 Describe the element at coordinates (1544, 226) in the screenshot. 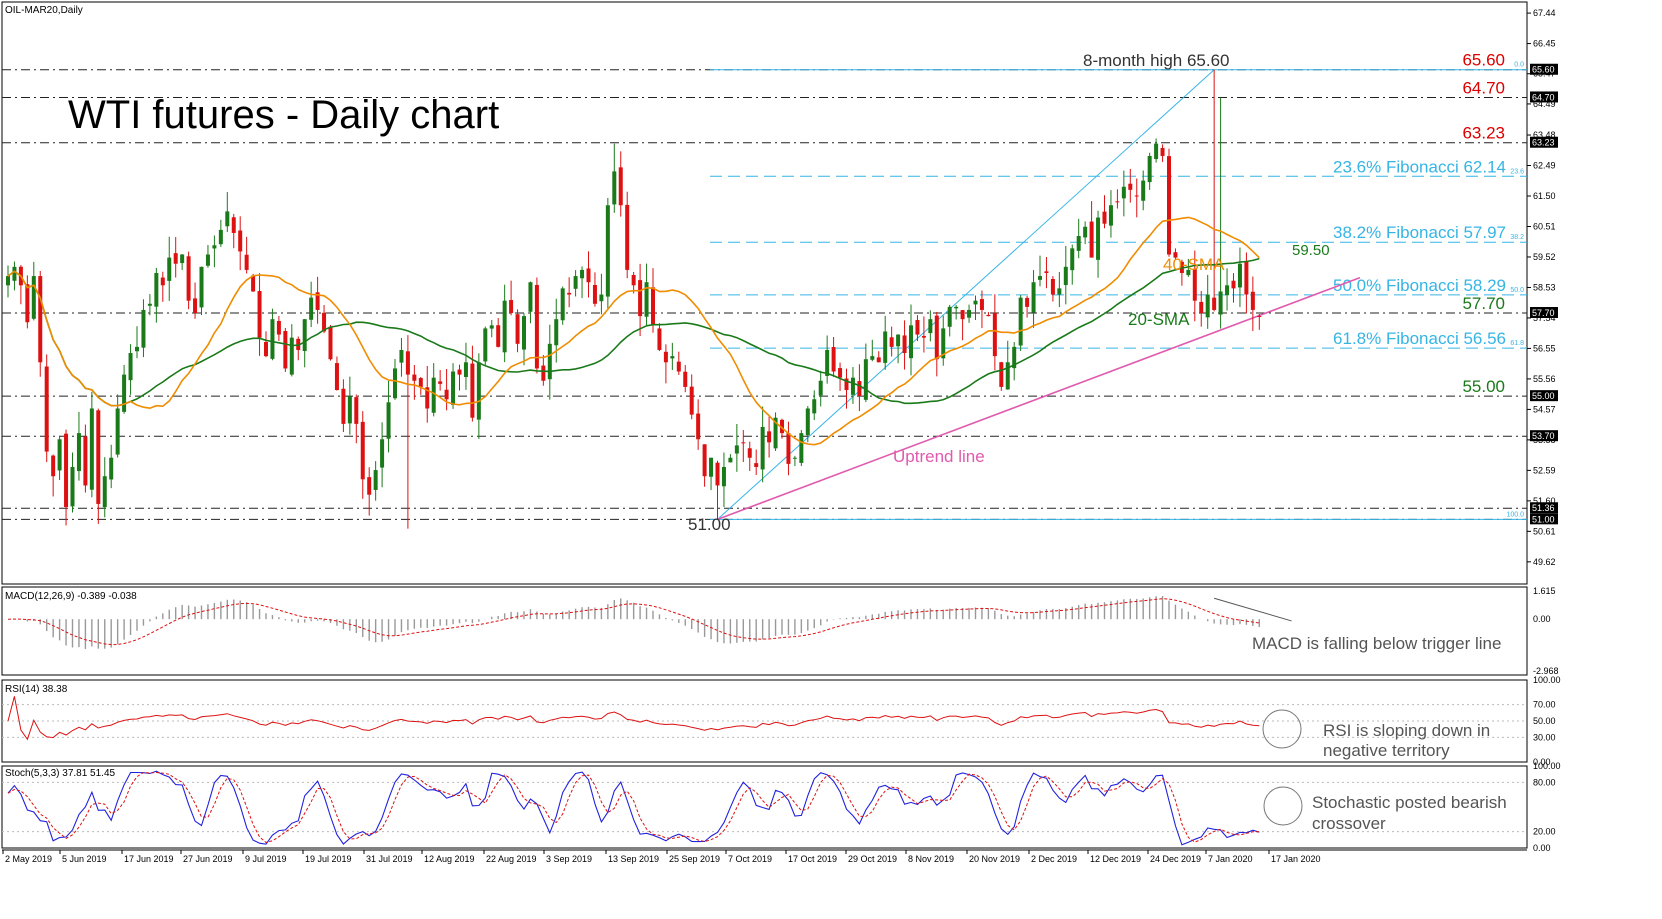

I see `price-axis-label: 60.51` at that location.